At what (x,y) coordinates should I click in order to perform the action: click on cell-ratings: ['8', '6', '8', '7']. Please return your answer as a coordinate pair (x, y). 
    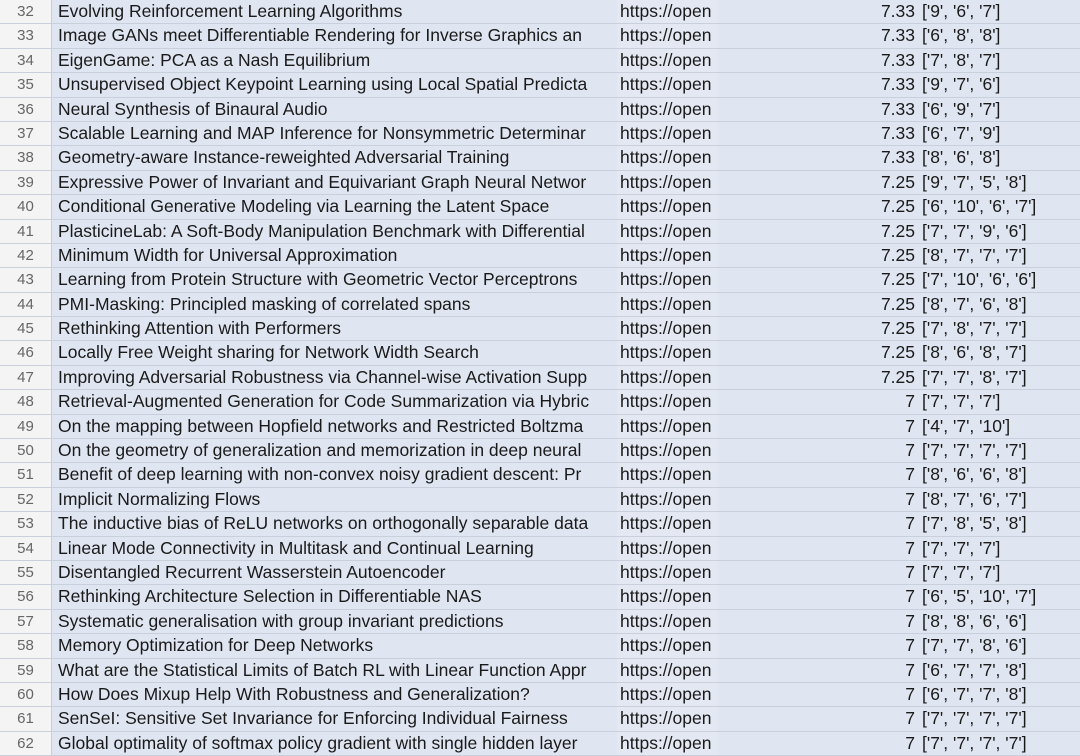
    Looking at the image, I should click on (974, 352).